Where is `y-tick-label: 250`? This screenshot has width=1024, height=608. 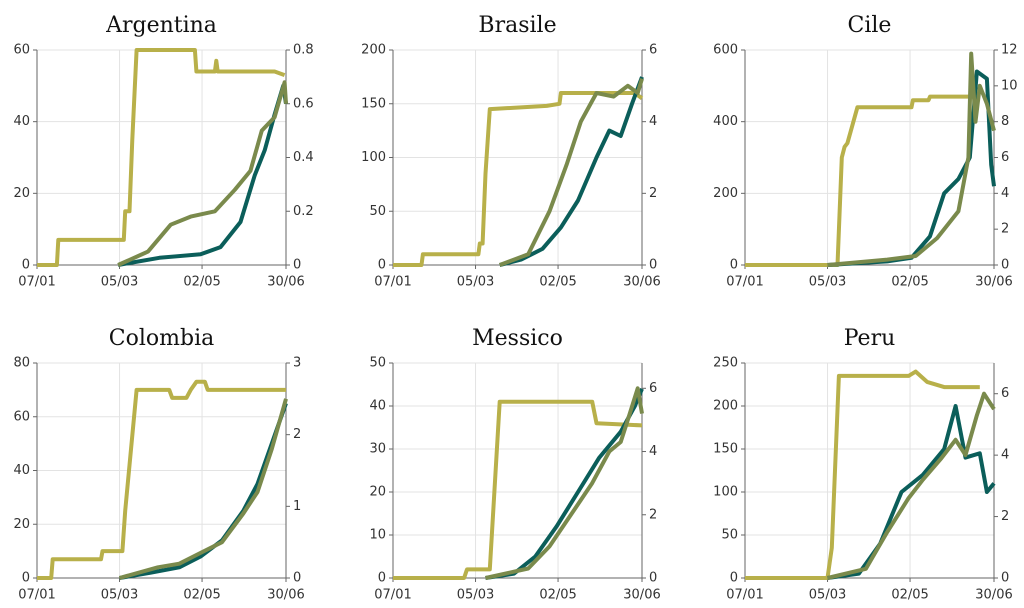
y-tick-label: 250 is located at coordinates (725, 363).